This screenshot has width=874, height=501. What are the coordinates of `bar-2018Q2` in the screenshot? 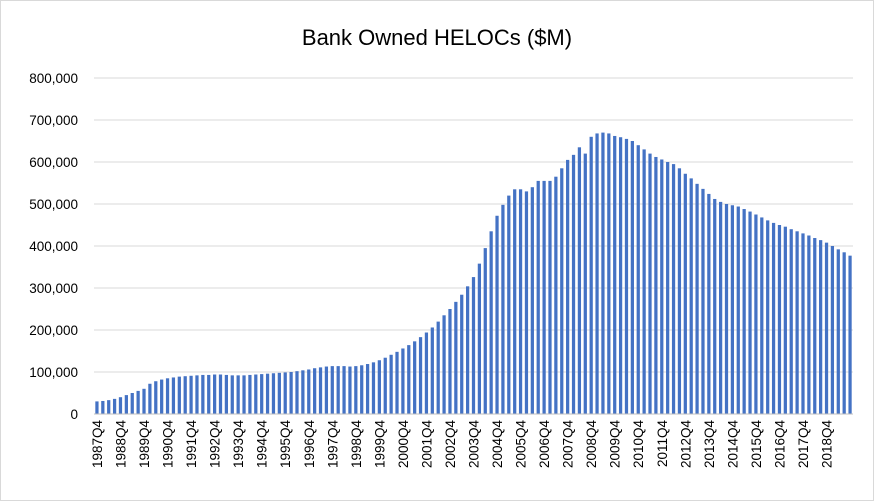 It's located at (815, 326).